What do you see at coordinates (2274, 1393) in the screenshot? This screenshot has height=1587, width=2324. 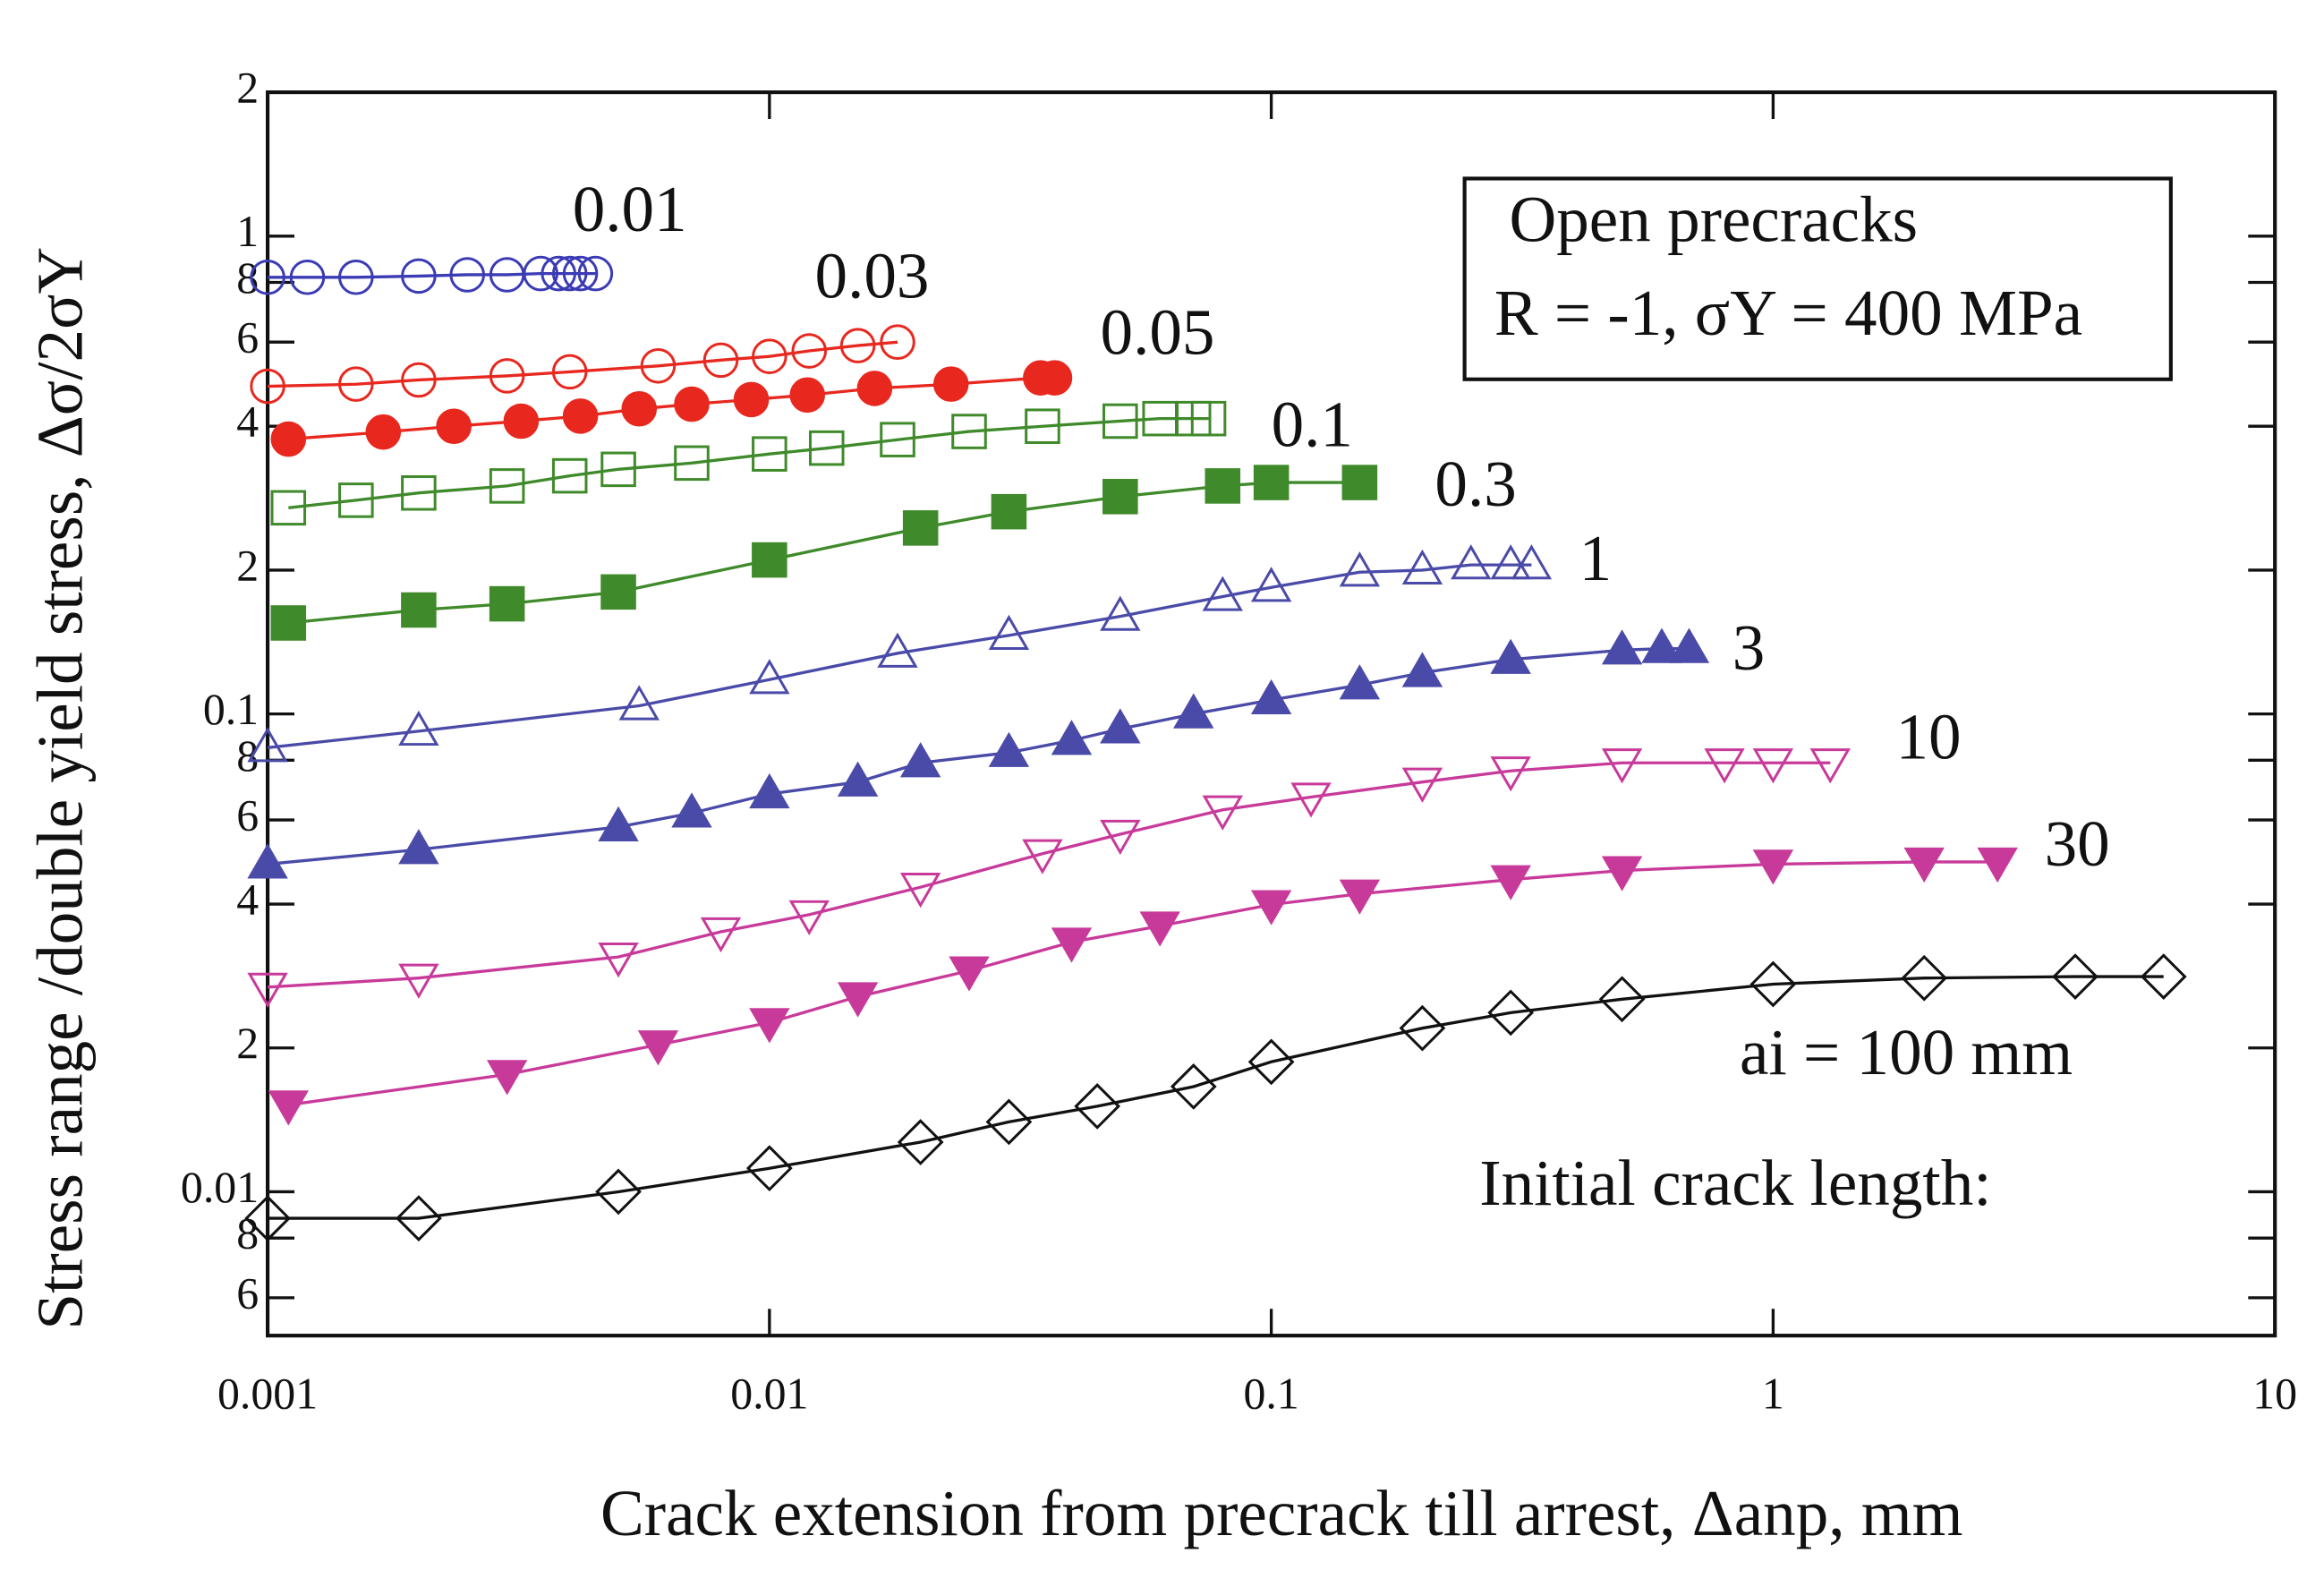 I see `x-tick-label: 10` at bounding box center [2274, 1393].